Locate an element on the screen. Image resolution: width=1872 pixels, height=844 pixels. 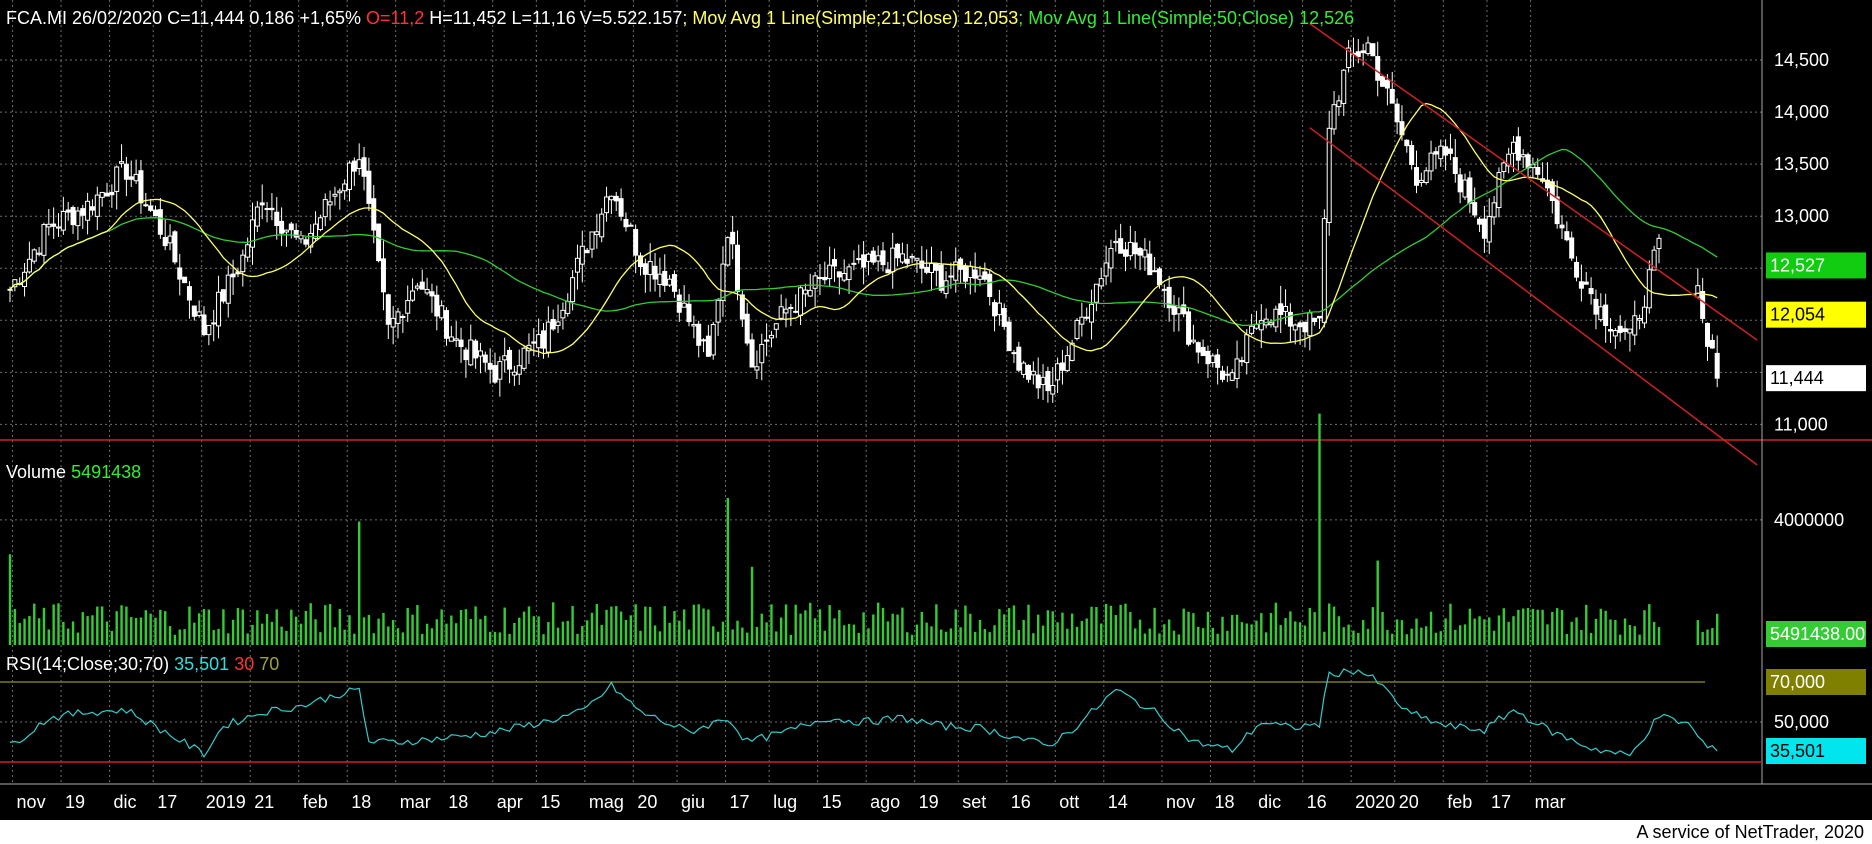
rsi-tick-label: 50,000 is located at coordinates (1801, 722).